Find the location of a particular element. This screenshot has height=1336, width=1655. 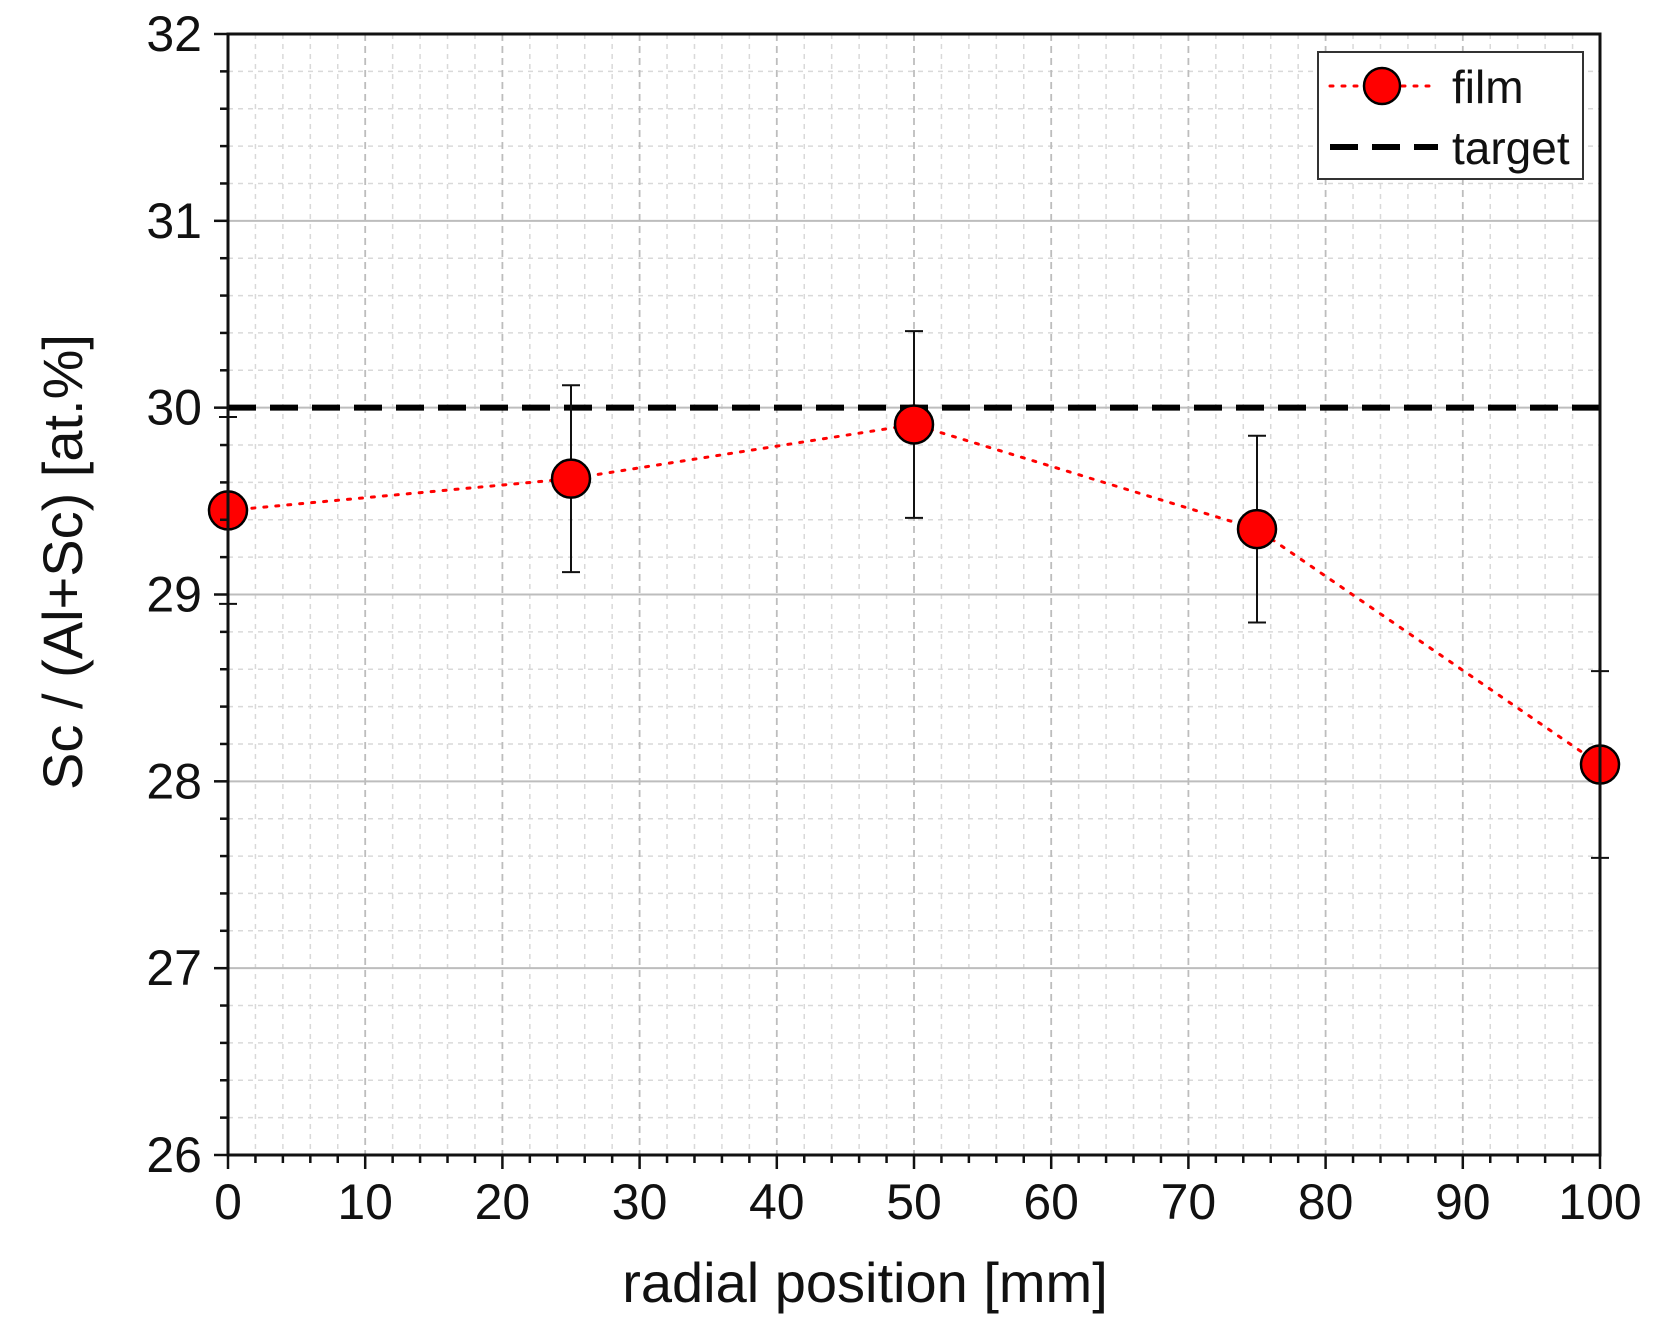

y-tick-label: 30 is located at coordinates (174, 408).